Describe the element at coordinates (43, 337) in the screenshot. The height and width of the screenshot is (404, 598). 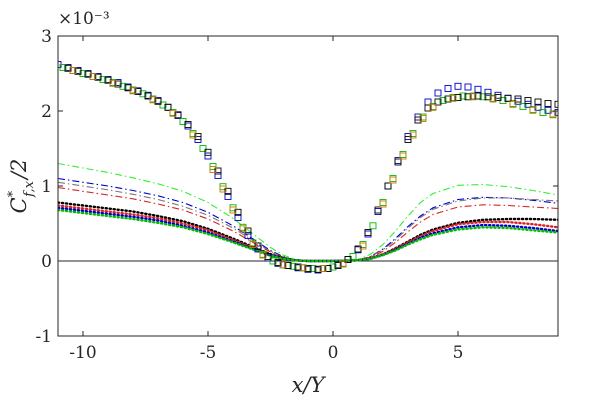
I see `y-tick-label: -1` at that location.